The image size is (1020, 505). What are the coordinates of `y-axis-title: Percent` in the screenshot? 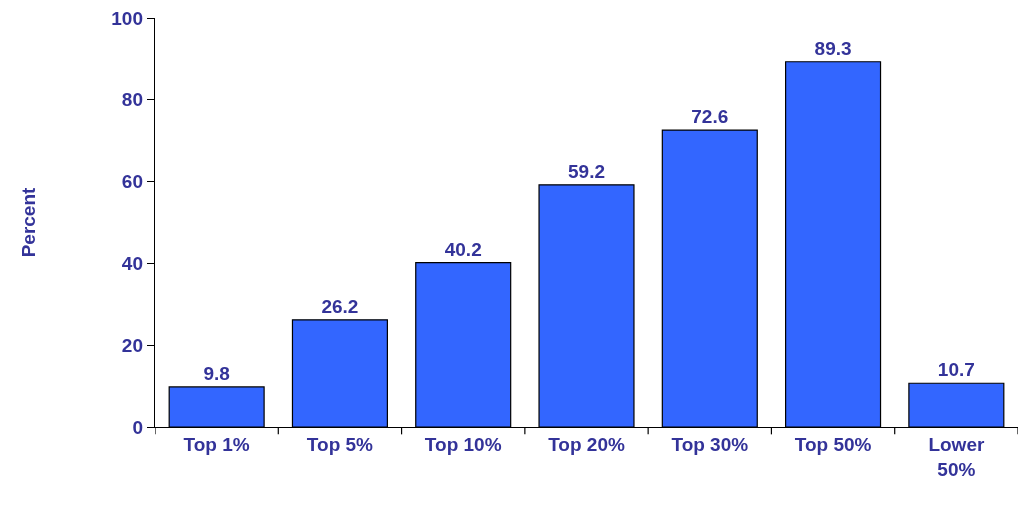 It's located at (29, 222).